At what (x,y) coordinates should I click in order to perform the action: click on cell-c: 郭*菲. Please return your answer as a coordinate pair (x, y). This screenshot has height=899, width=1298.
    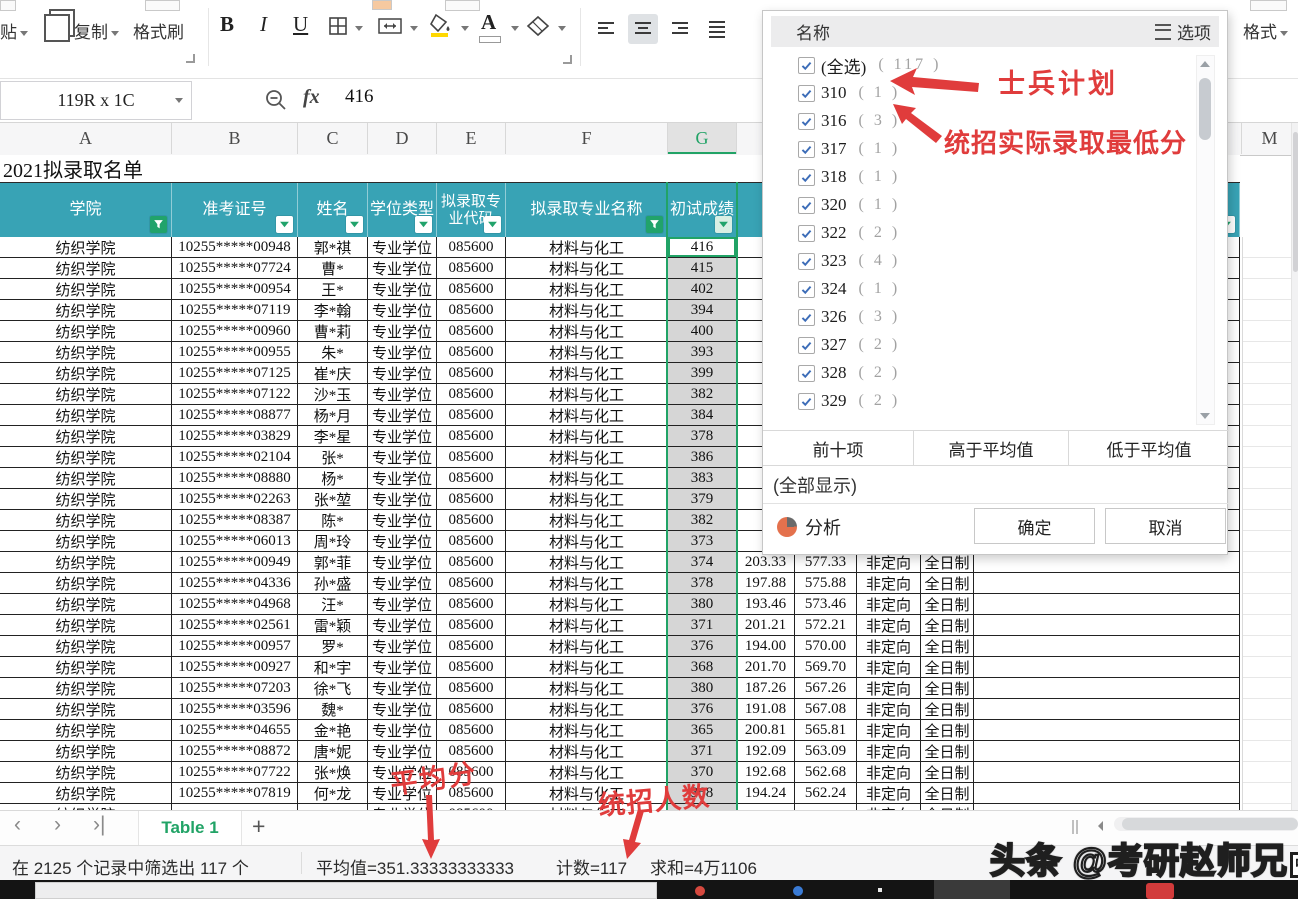
    Looking at the image, I should click on (333, 562).